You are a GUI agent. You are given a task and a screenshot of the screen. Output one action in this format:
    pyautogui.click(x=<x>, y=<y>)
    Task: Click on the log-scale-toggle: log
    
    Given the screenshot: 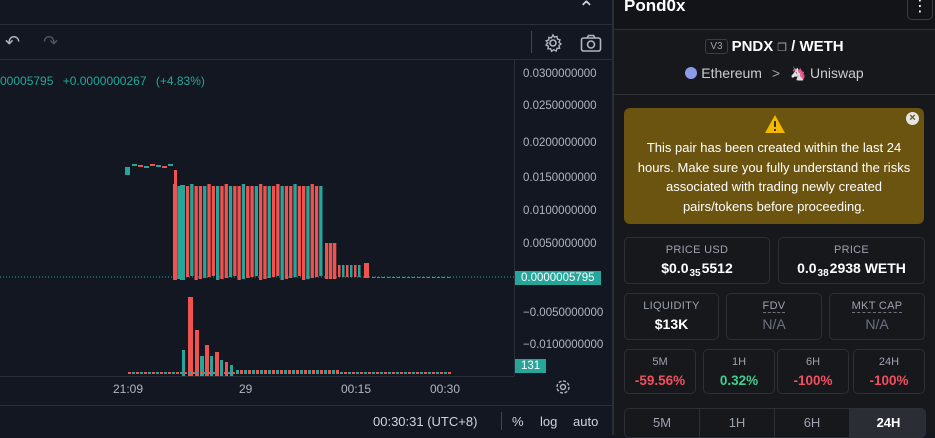 What is the action you would take?
    pyautogui.click(x=549, y=421)
    